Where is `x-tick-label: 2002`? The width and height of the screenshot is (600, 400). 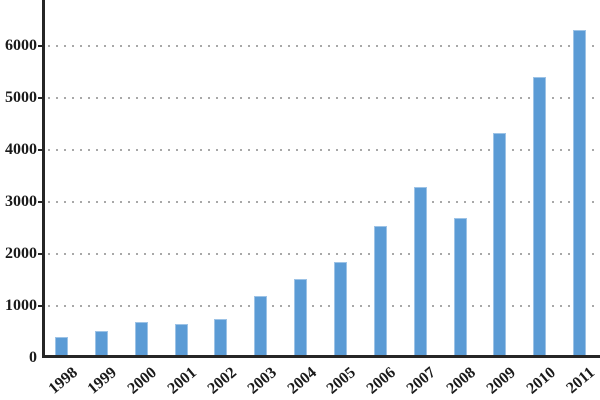
x-tick-label: 2002 is located at coordinates (222, 381).